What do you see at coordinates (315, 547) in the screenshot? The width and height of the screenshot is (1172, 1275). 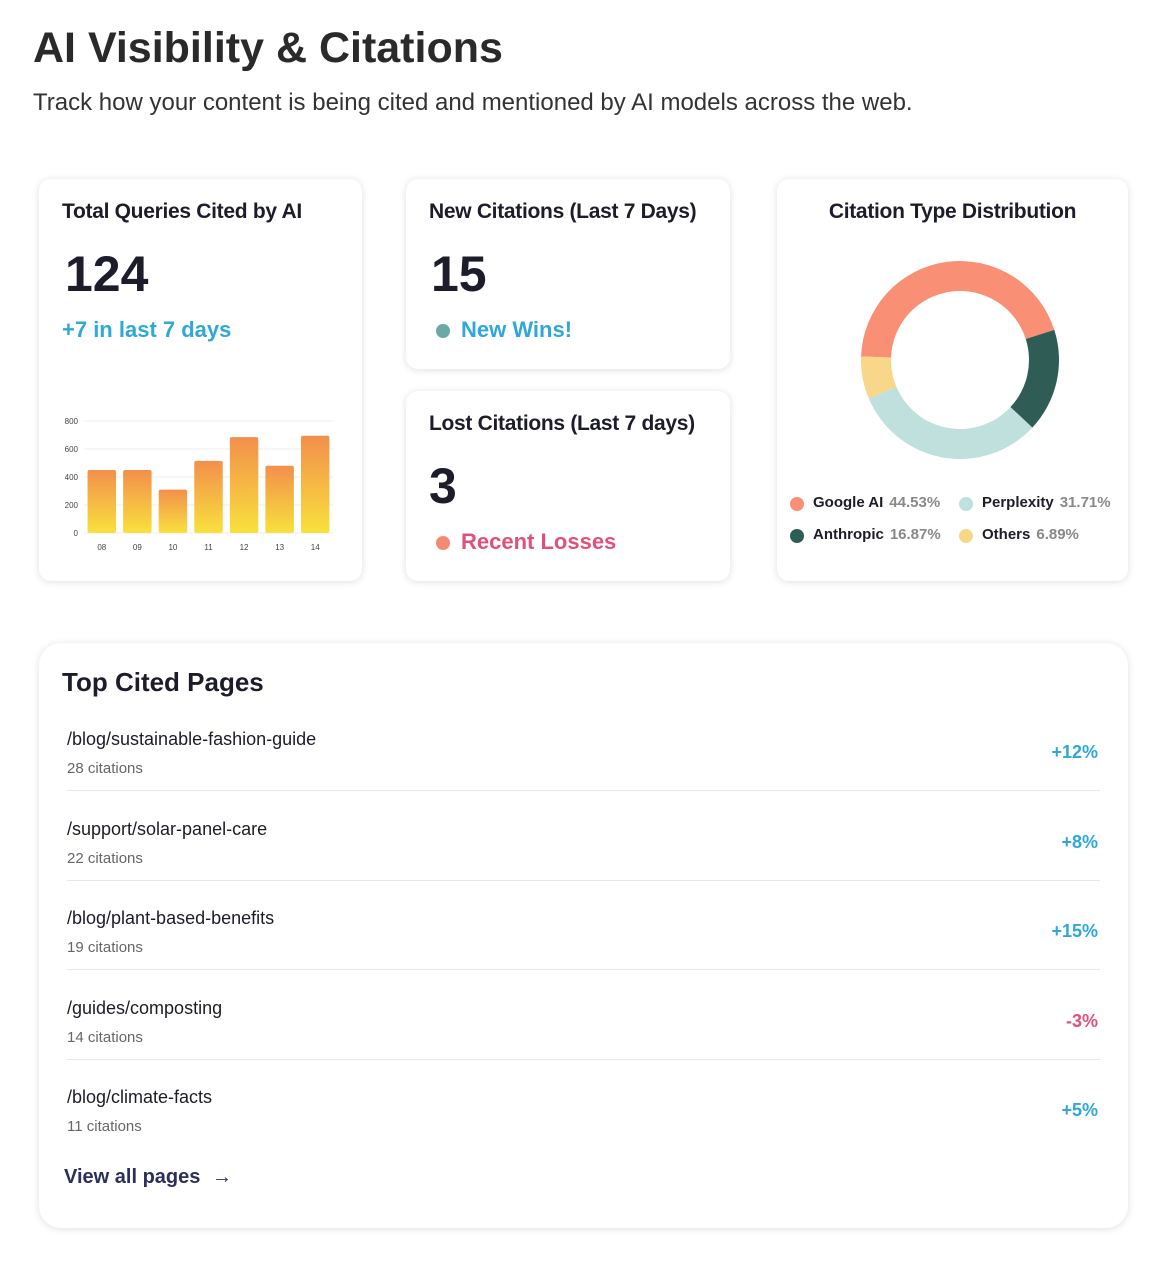 I see `x-tick-label: 14` at bounding box center [315, 547].